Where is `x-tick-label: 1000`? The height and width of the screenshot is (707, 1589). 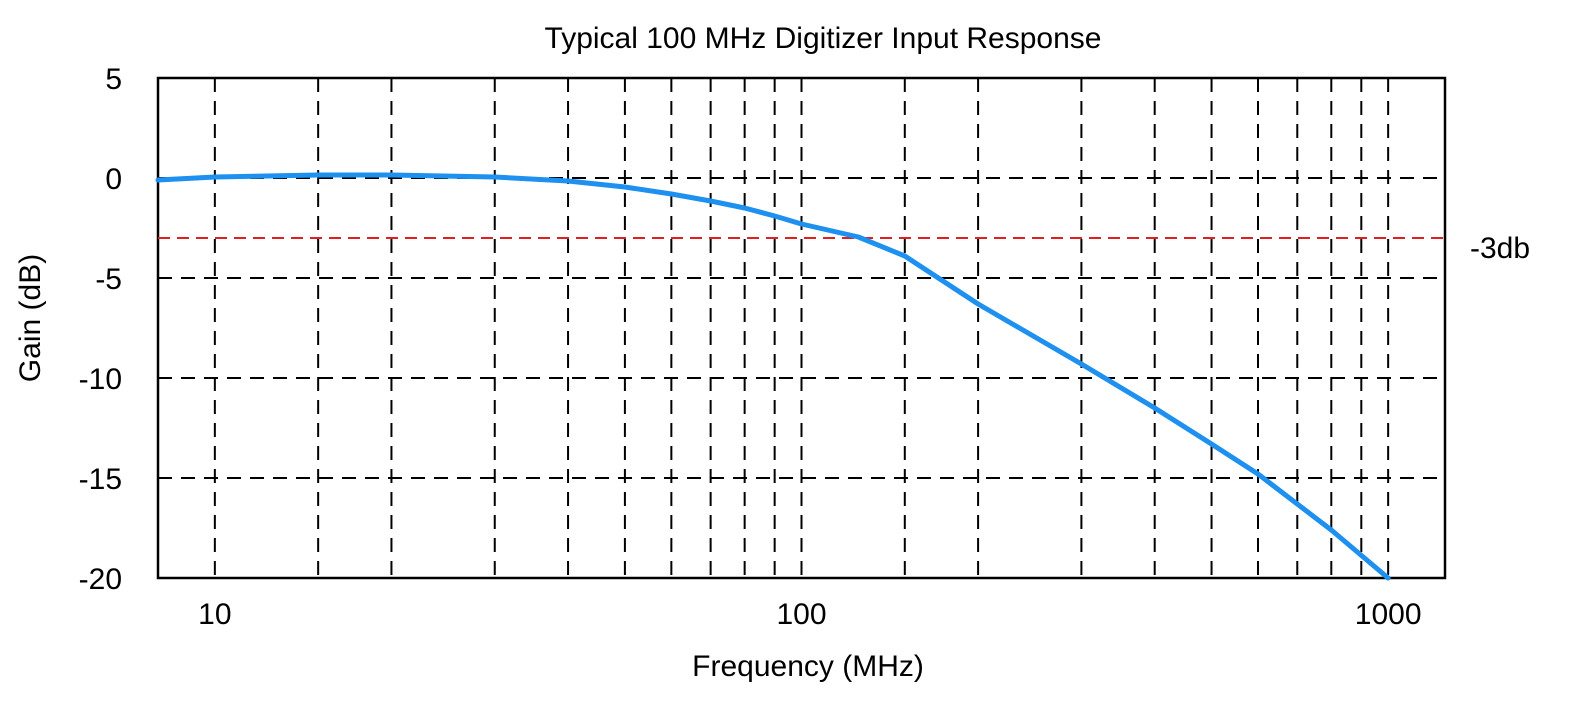
x-tick-label: 1000 is located at coordinates (1388, 614).